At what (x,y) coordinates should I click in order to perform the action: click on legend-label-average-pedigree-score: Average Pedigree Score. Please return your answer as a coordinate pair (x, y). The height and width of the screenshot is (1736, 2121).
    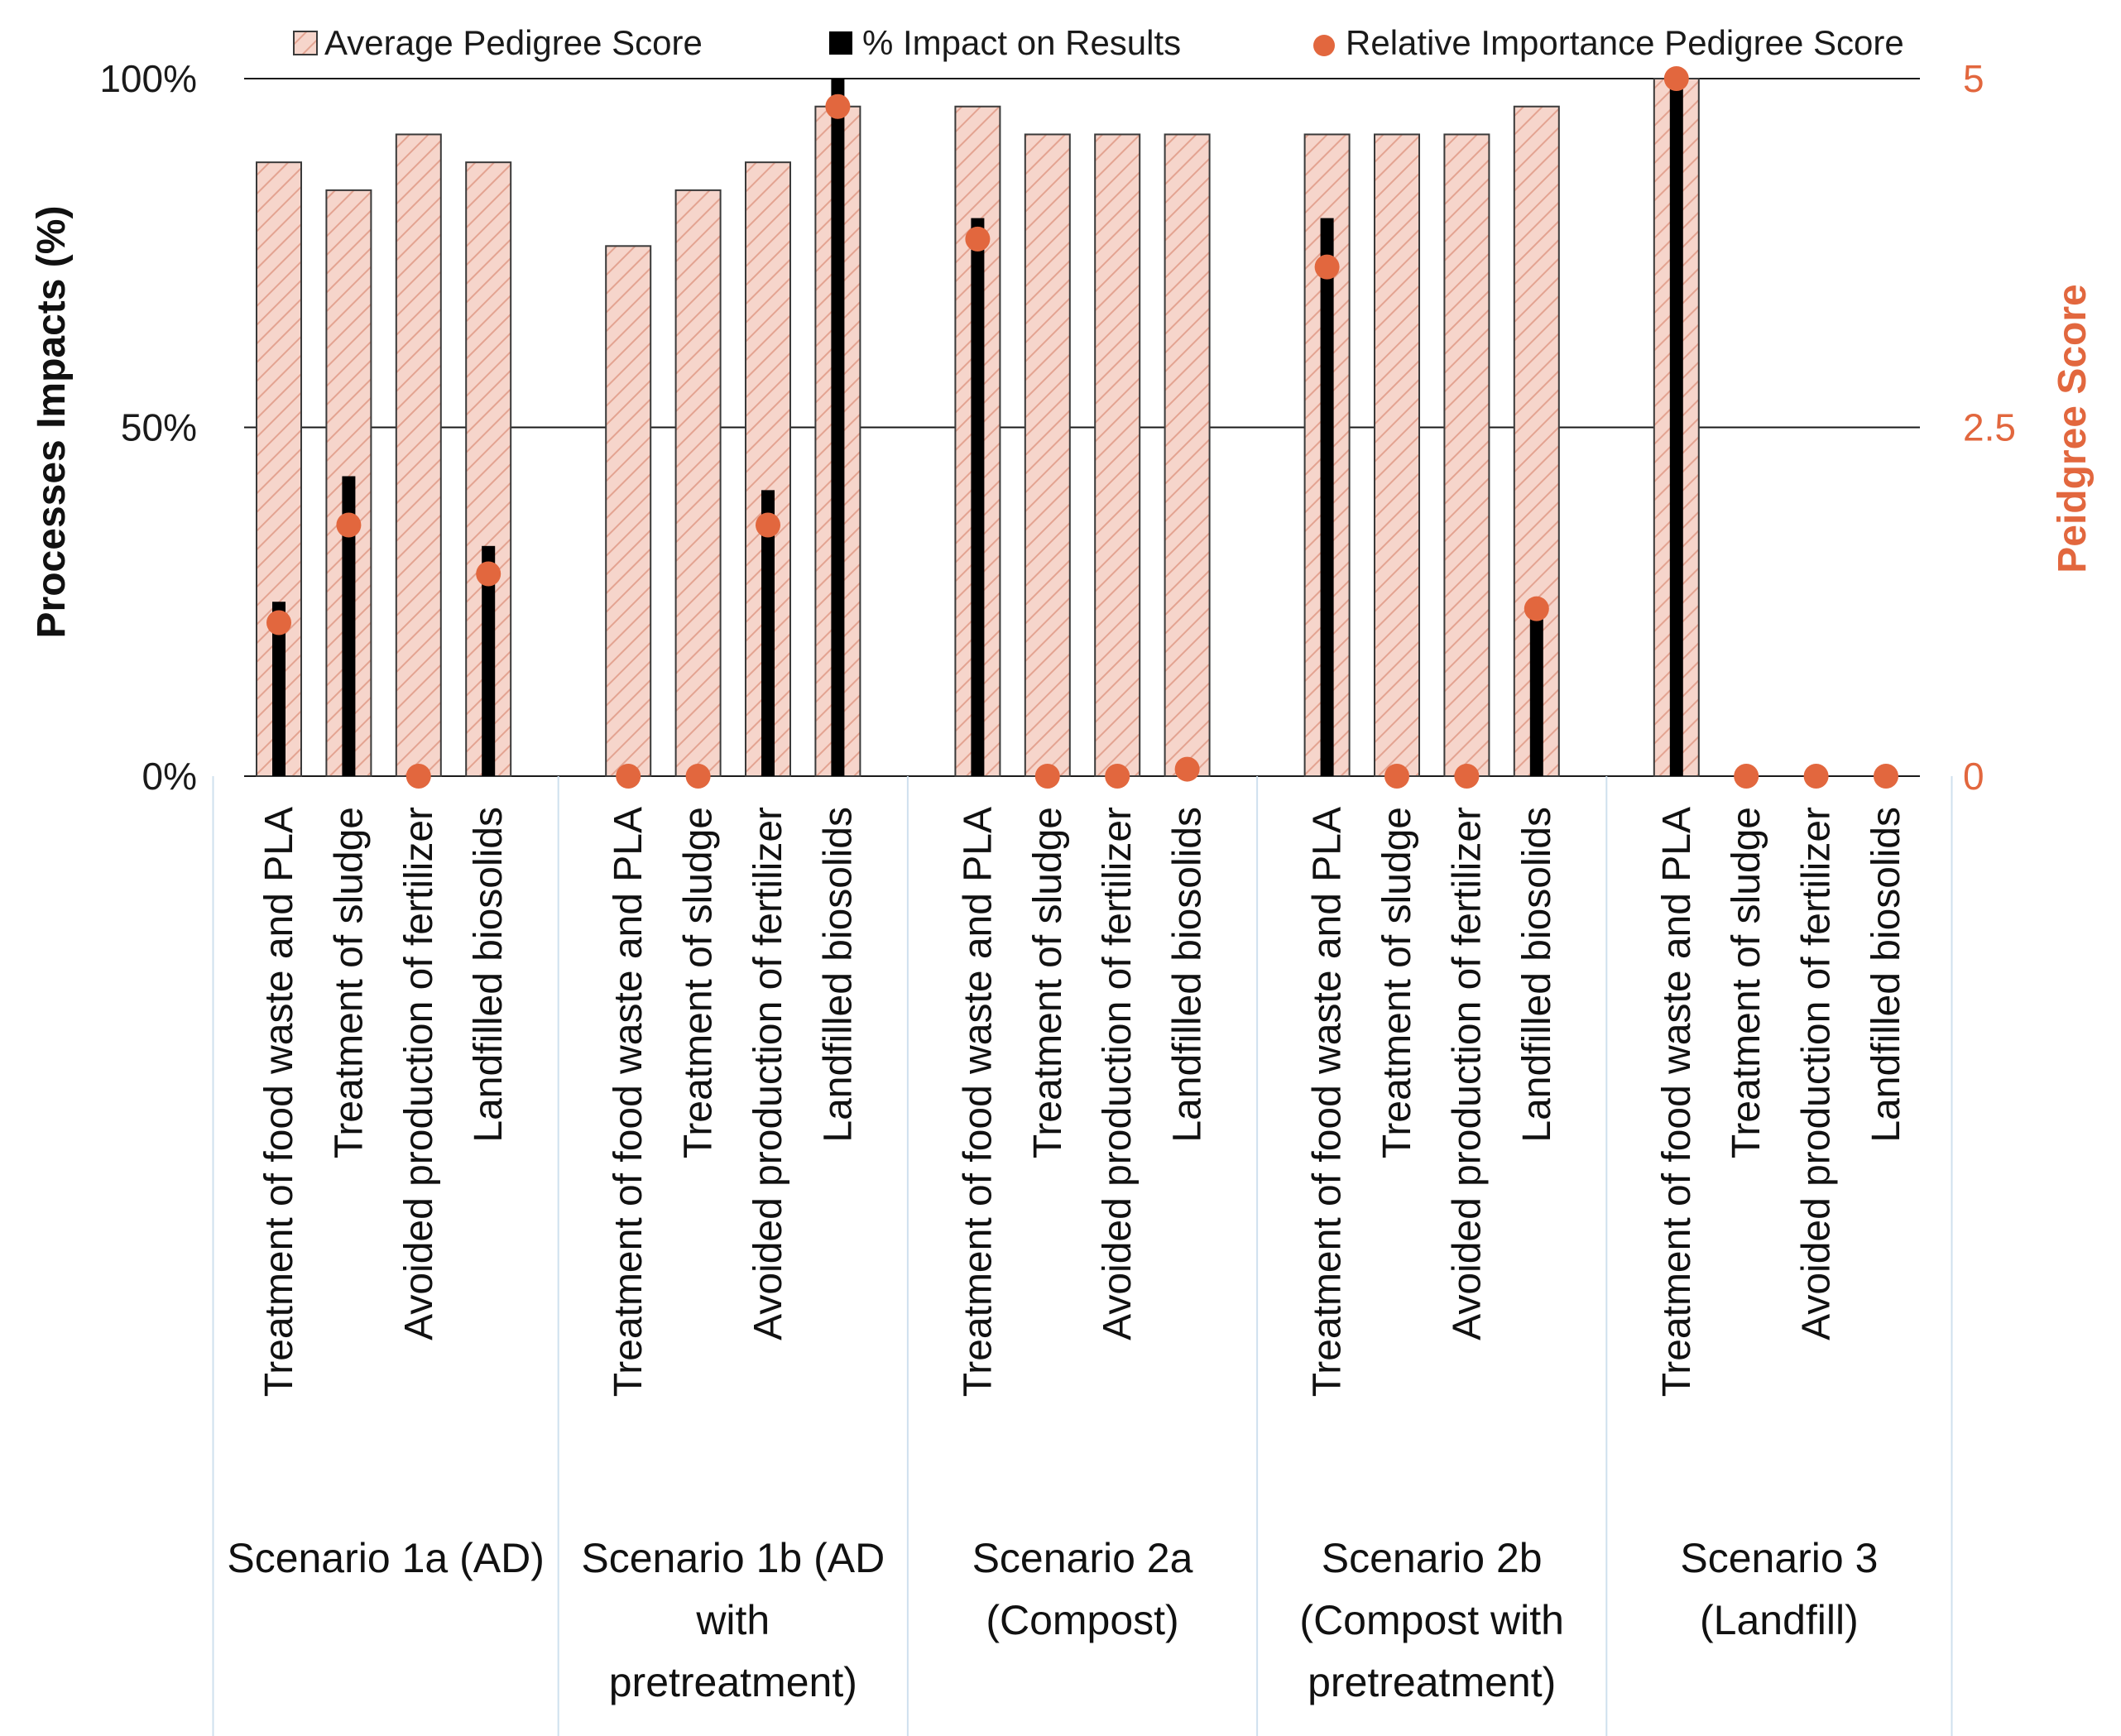
    Looking at the image, I should click on (513, 42).